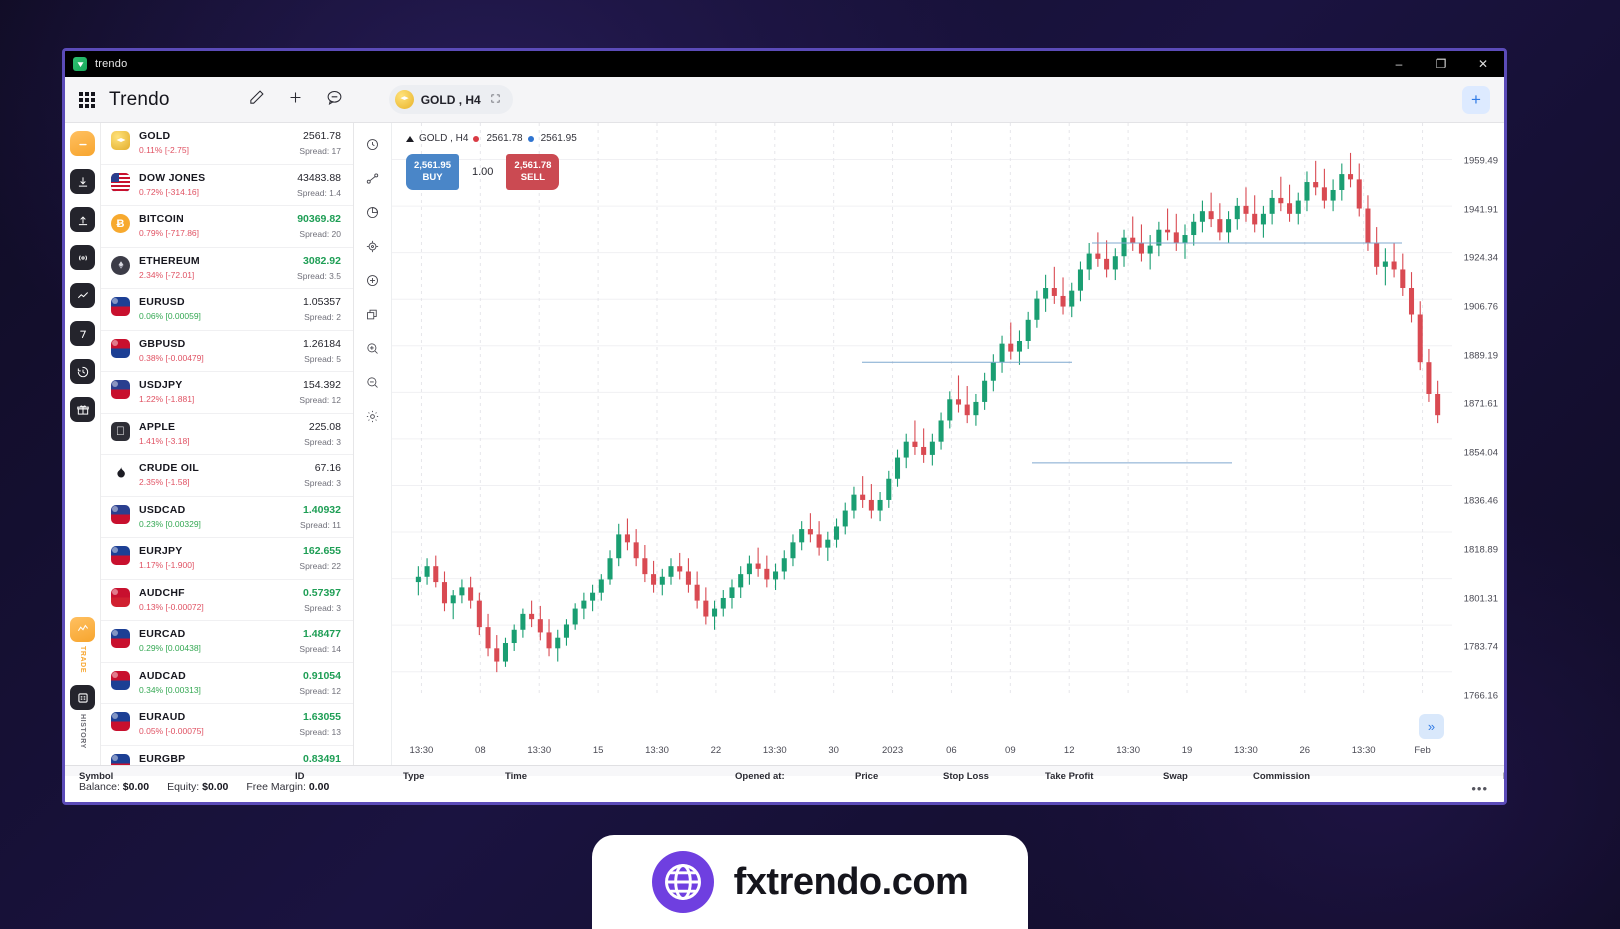 This screenshot has height=929, width=1620. Describe the element at coordinates (227, 144) in the screenshot. I see `watchlist-row: GOLD 0.11% [-2.75] 2561.78 Spread: 17` at that location.